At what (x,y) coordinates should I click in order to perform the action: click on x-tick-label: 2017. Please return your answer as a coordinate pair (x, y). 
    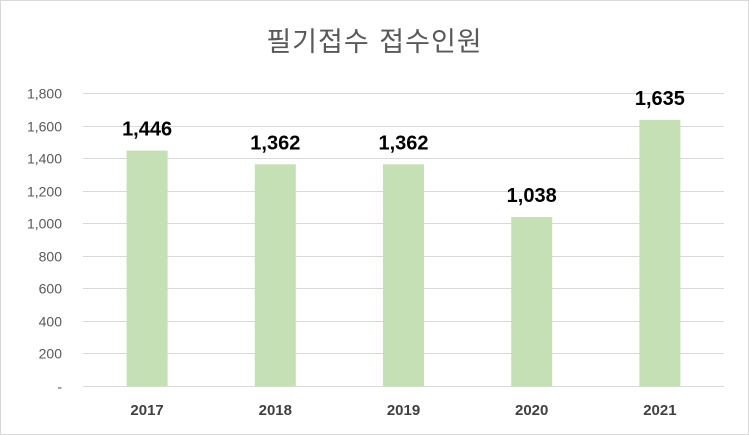
    Looking at the image, I should click on (146, 410).